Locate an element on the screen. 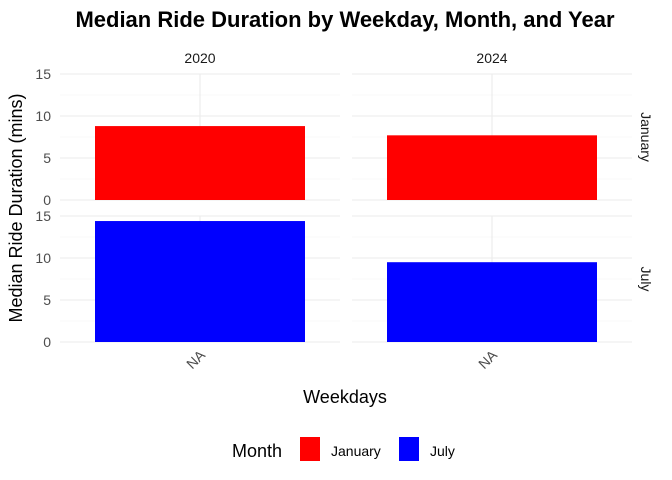 The width and height of the screenshot is (672, 480). legend: Month January July is located at coordinates (343, 449).